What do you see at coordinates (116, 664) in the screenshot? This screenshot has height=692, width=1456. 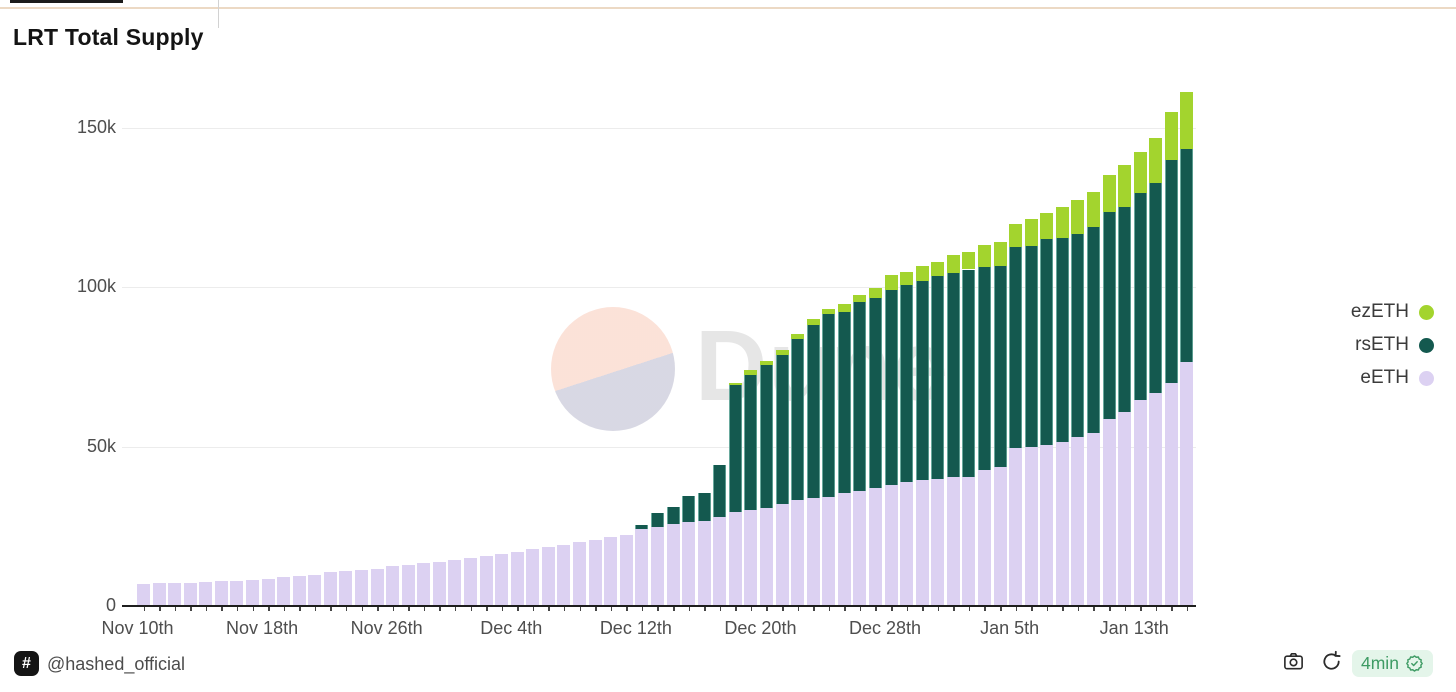 I see `author-handle: @hashed_official` at bounding box center [116, 664].